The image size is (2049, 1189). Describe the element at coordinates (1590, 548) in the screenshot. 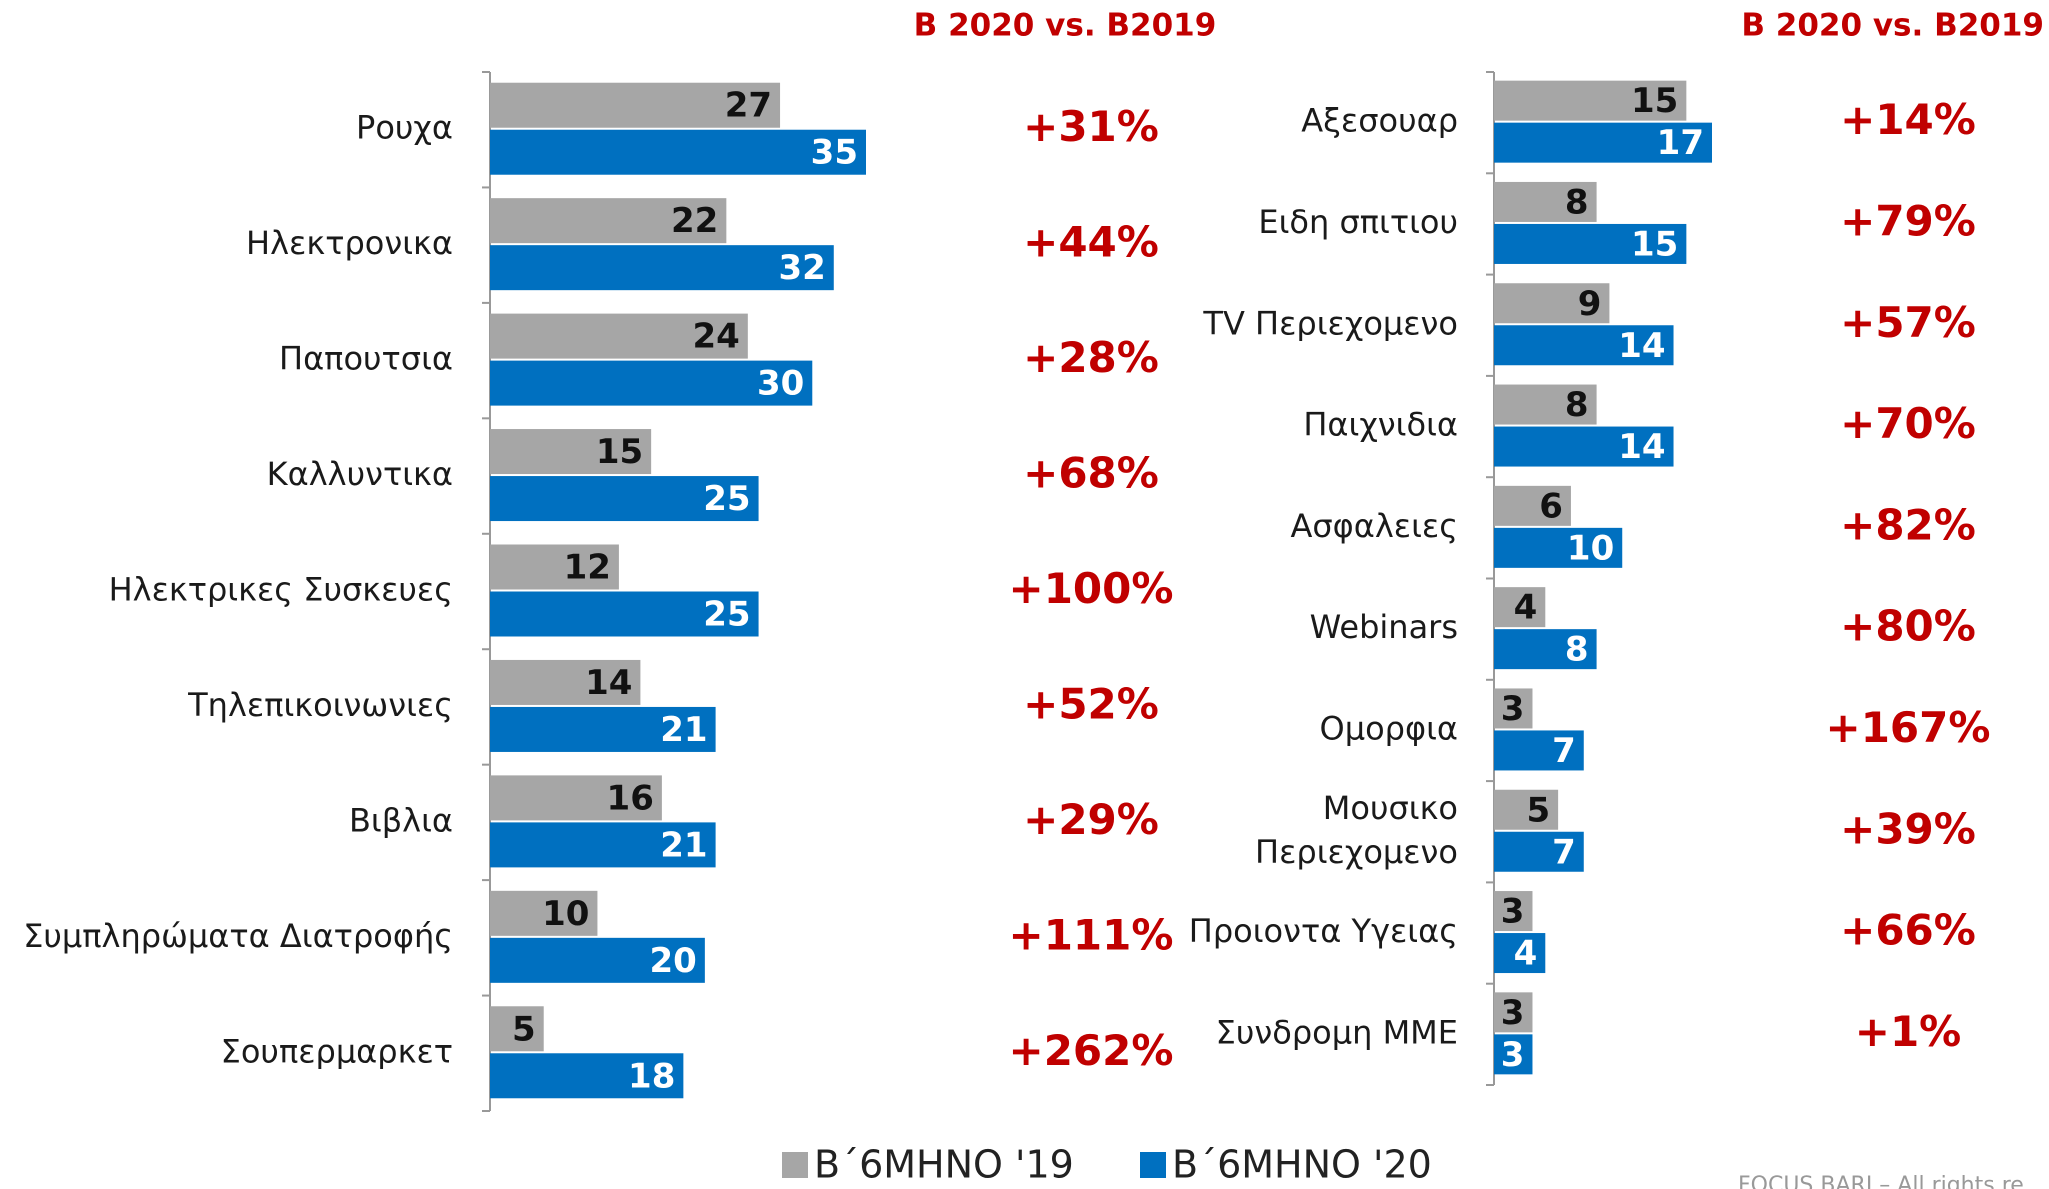

I see `value-label: 10` at that location.